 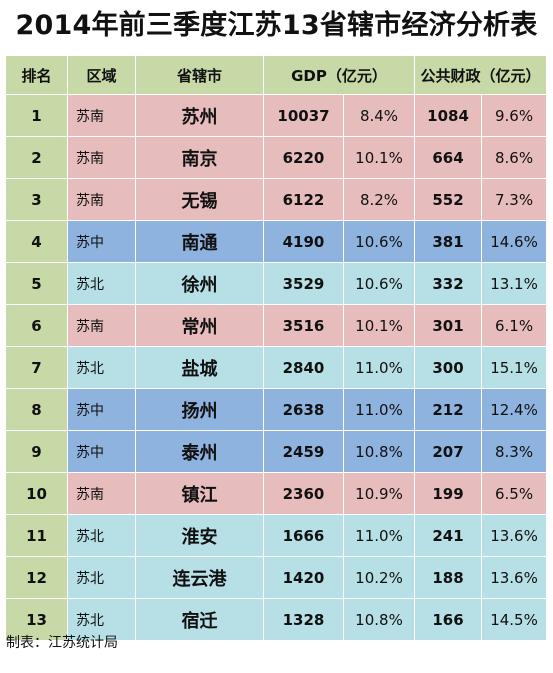 What do you see at coordinates (36, 451) in the screenshot?
I see `rank-cell: 9` at bounding box center [36, 451].